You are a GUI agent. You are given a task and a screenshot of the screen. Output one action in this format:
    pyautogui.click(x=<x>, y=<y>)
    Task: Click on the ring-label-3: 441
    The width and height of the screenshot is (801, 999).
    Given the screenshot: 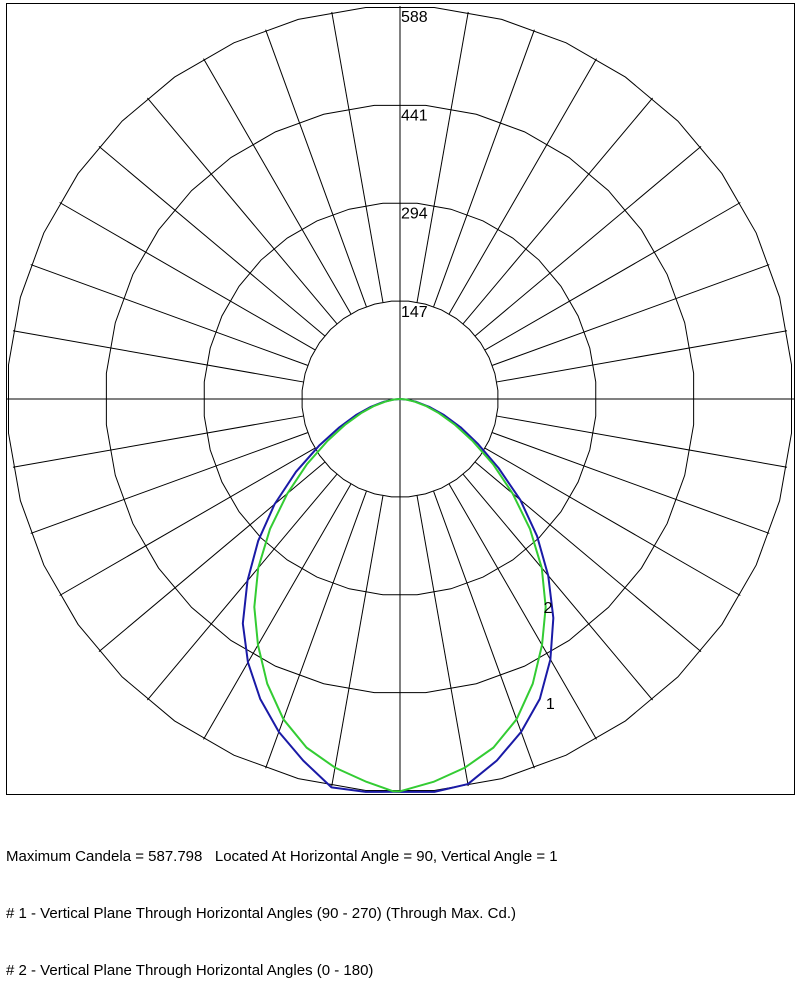 What is the action you would take?
    pyautogui.click(x=414, y=115)
    